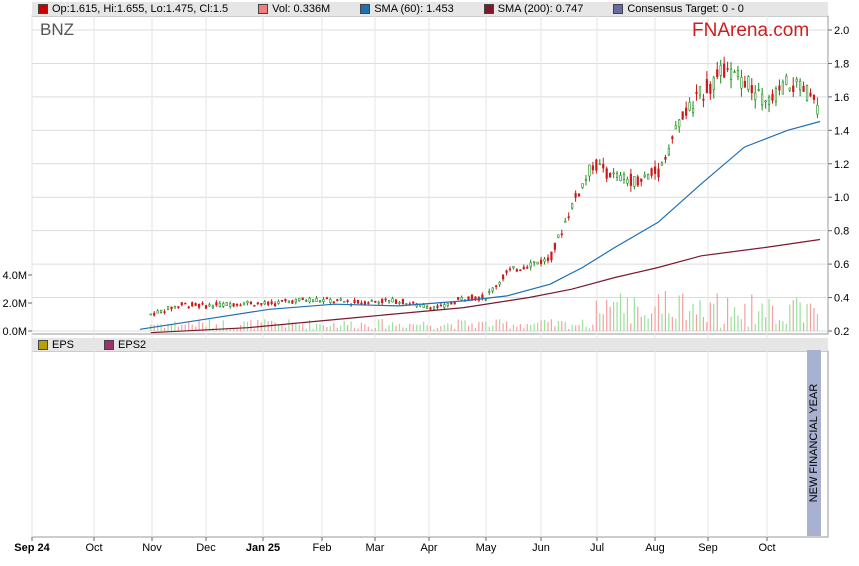  Describe the element at coordinates (678, 9) in the screenshot. I see `legend-consensus: Consensus Target: 0 - 0` at that location.